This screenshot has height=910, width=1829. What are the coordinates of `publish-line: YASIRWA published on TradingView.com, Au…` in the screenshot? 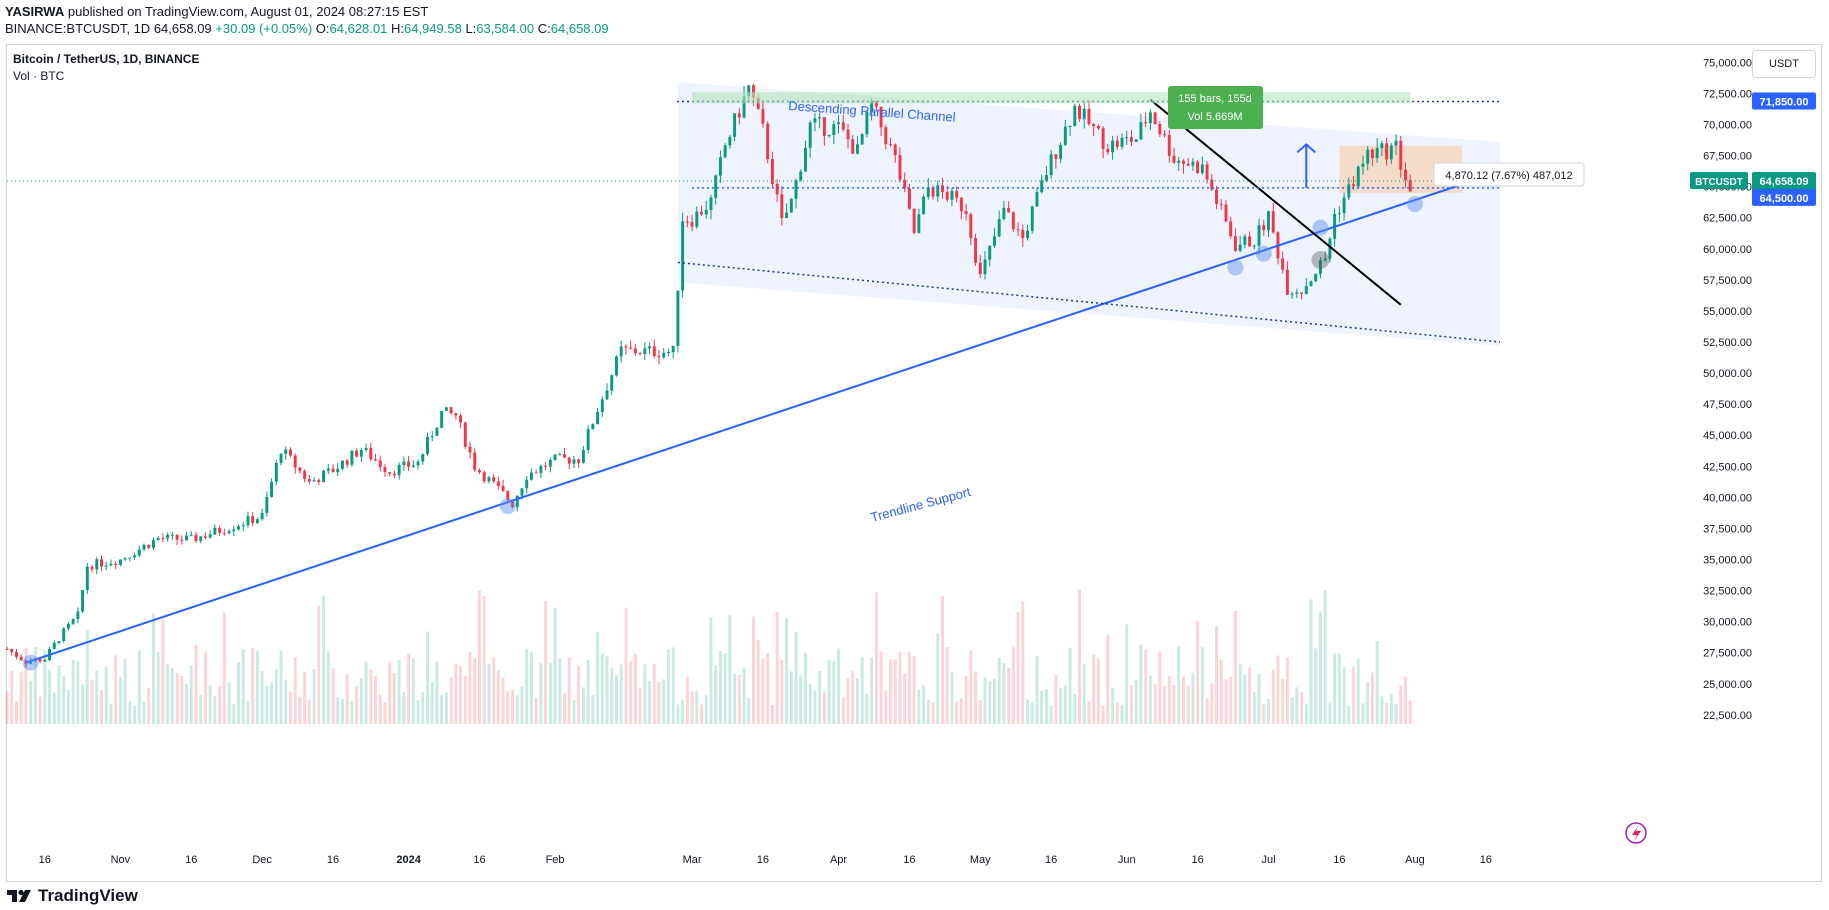 It's located at (216, 12).